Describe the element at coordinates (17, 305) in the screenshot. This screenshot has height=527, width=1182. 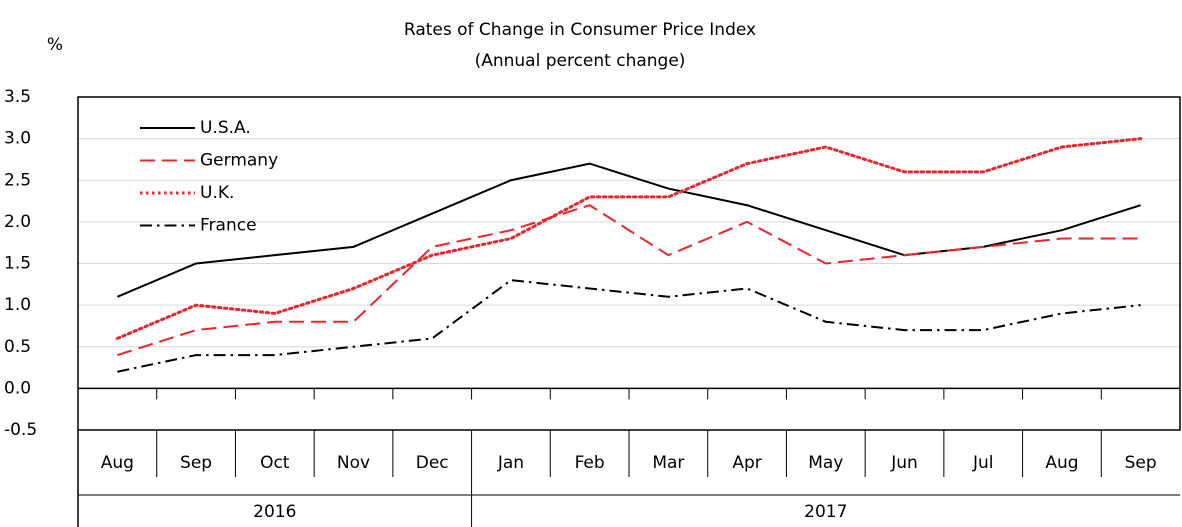
I see `y-tick-label: 1.0` at that location.